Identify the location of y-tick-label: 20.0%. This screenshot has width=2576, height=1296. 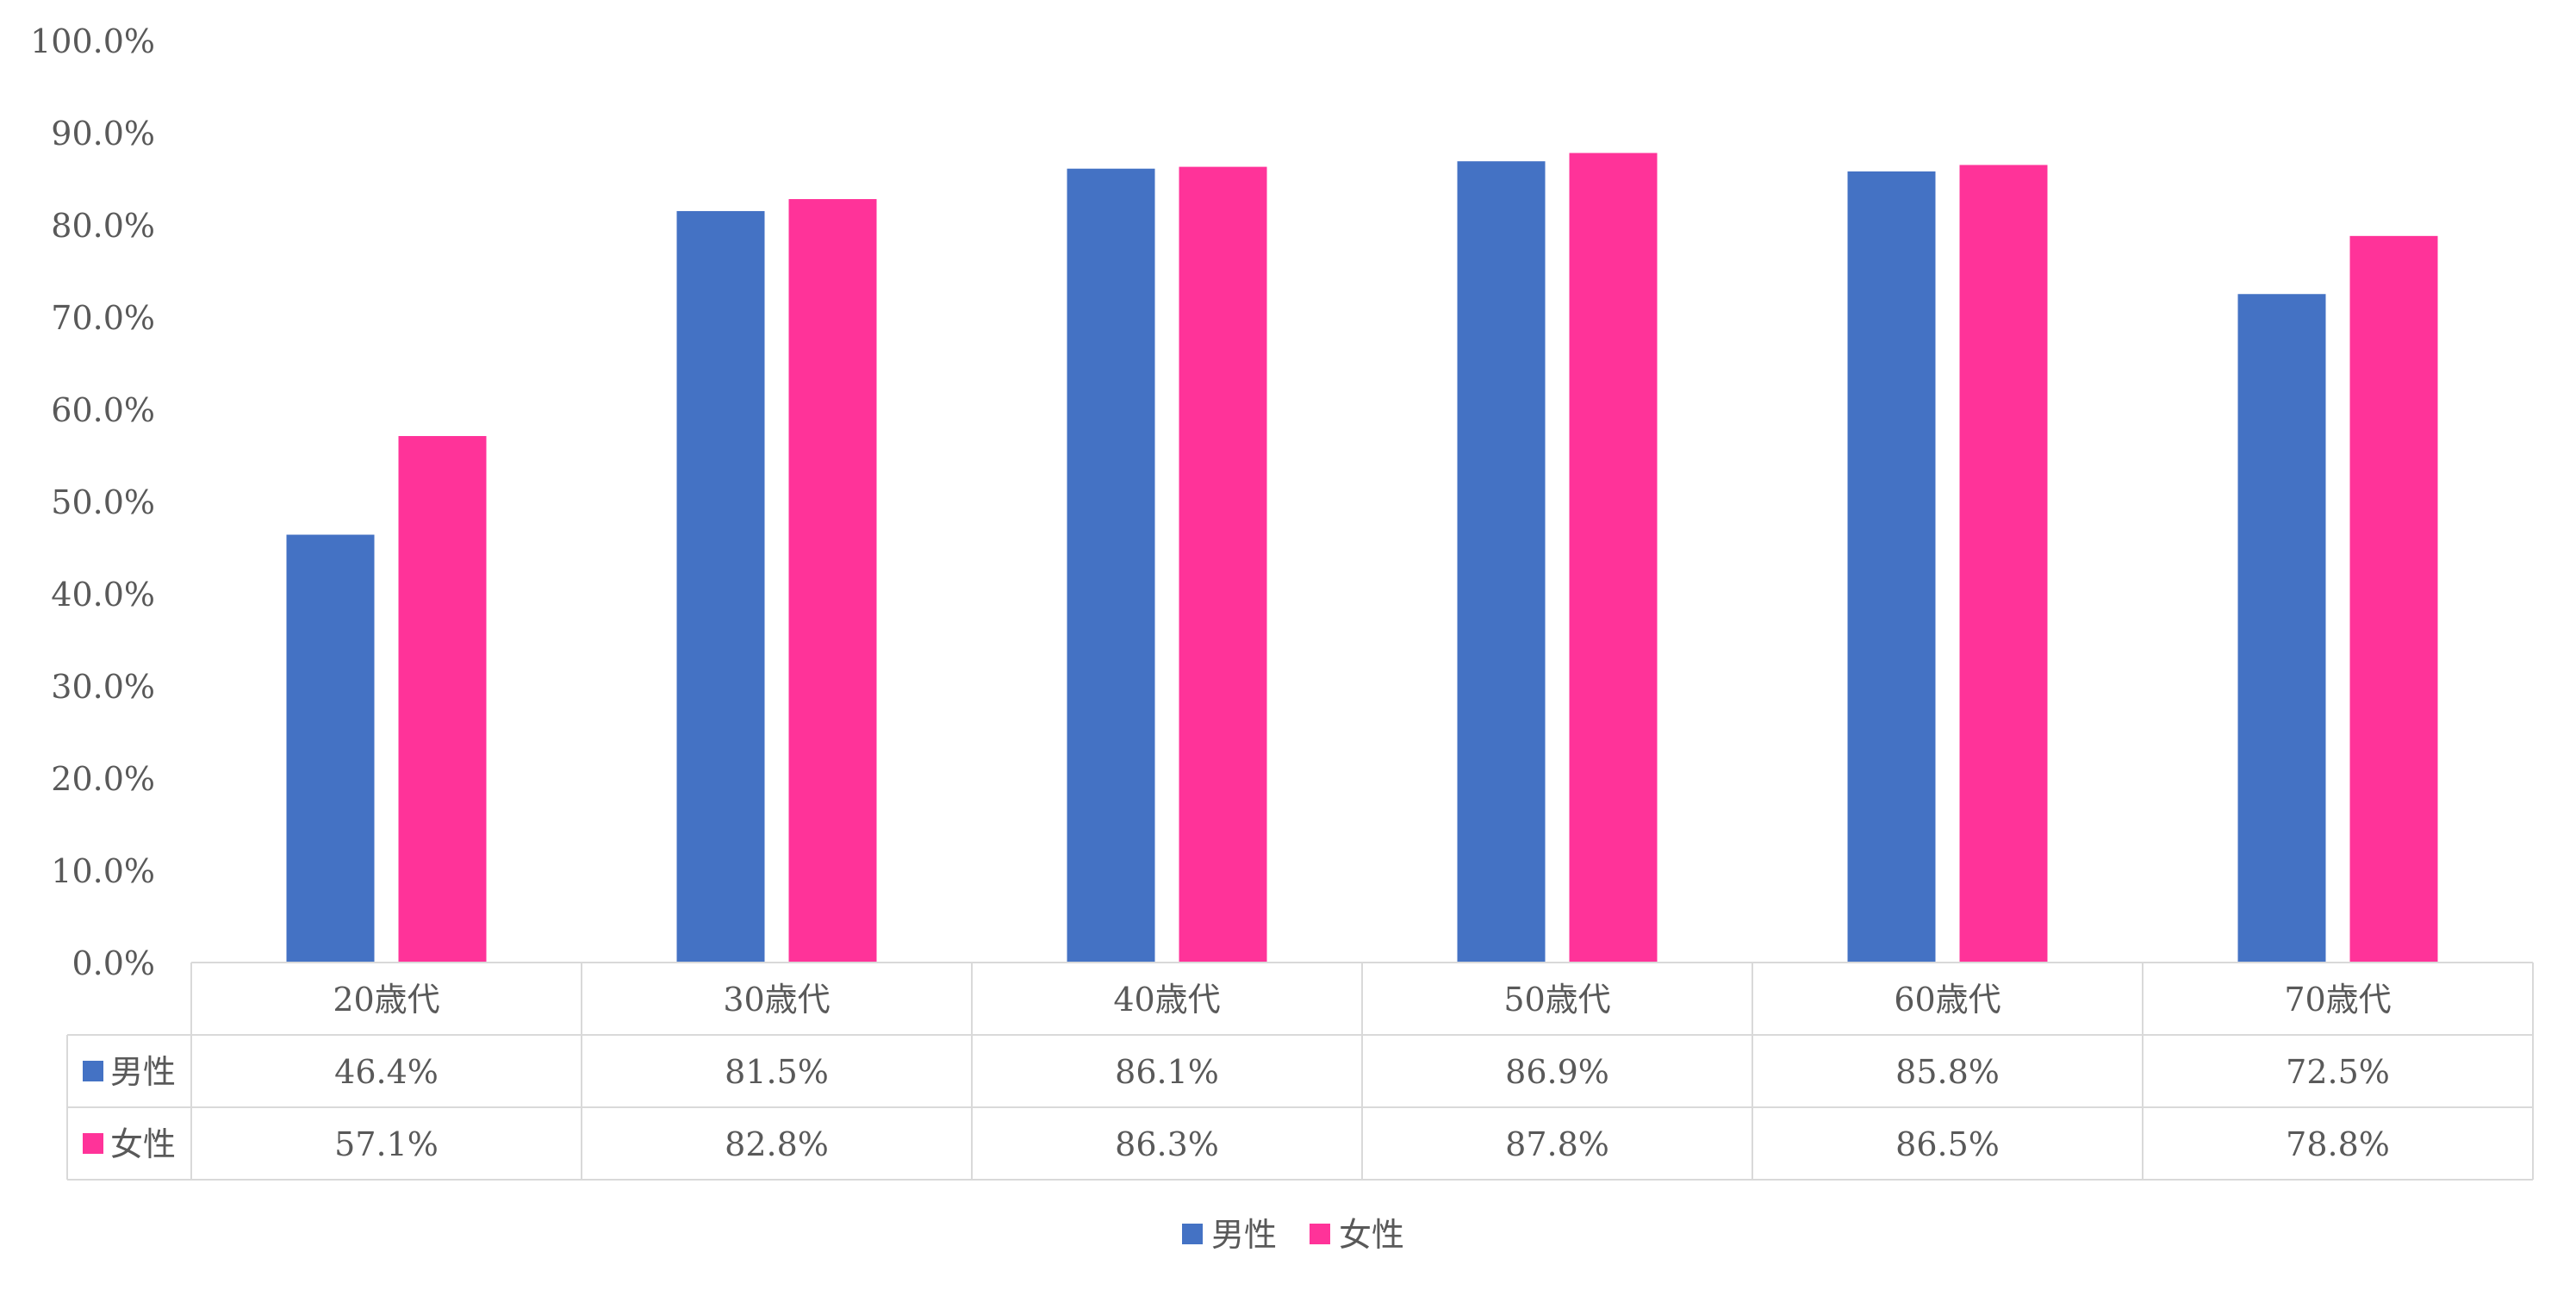
(103, 779).